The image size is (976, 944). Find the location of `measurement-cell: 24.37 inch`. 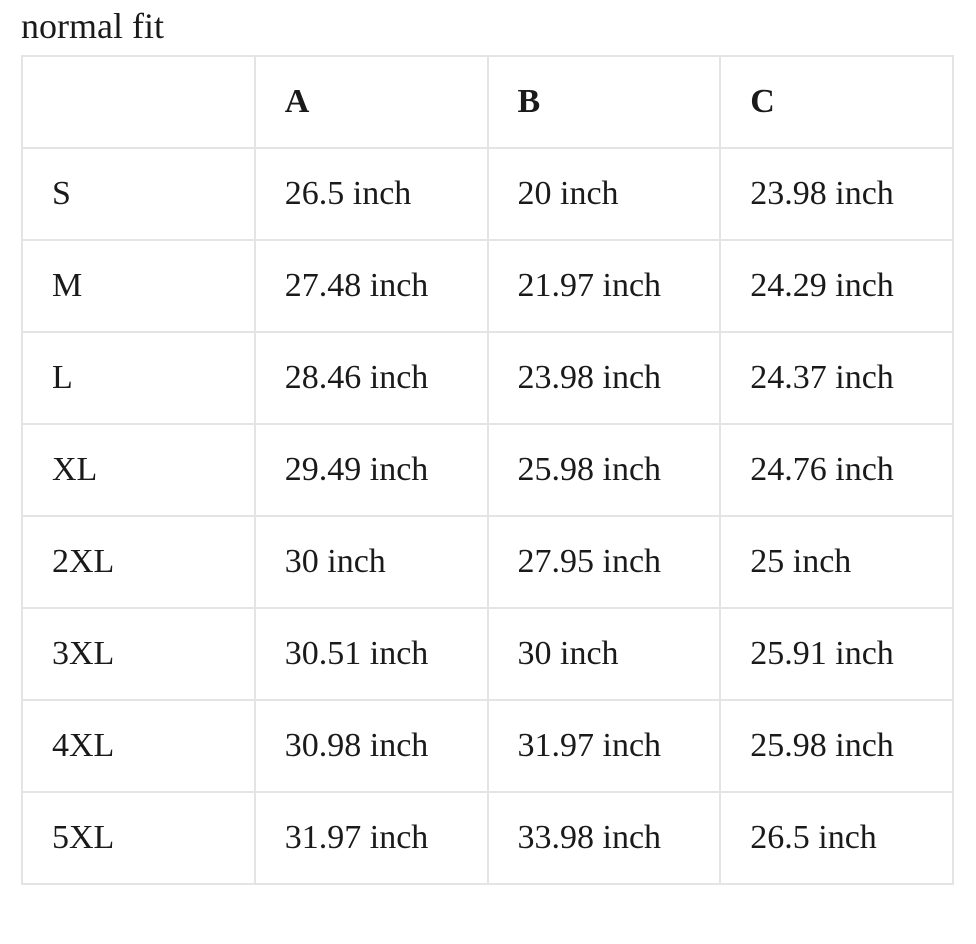

measurement-cell: 24.37 inch is located at coordinates (836, 378).